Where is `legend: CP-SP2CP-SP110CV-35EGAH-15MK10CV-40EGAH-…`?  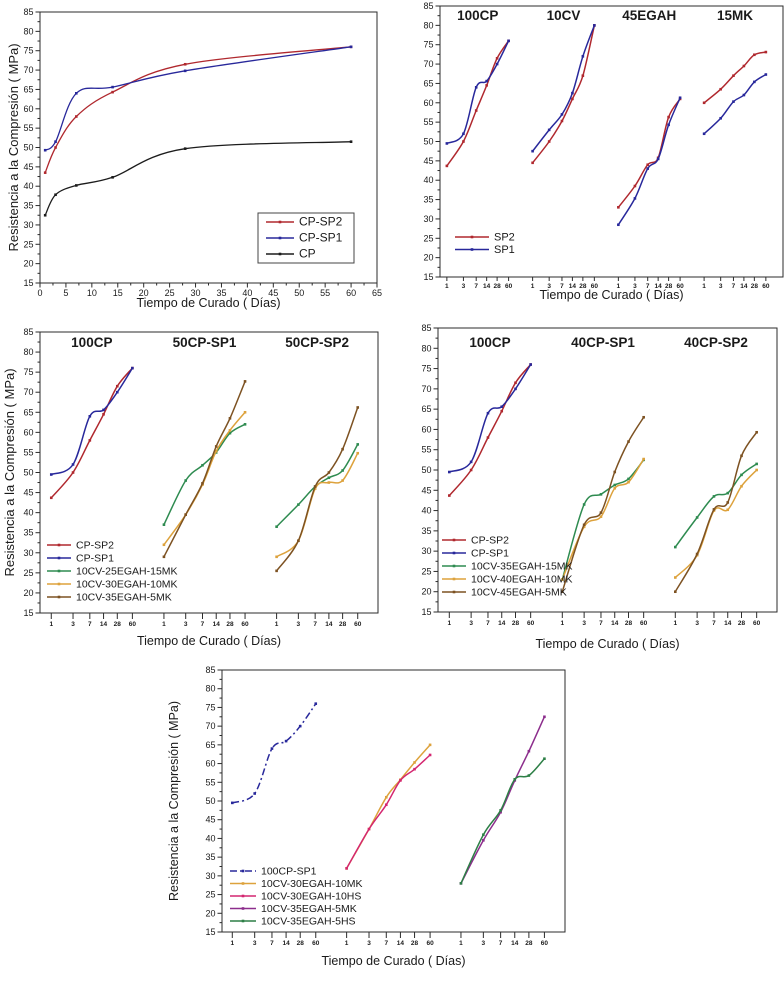
legend: CP-SP2CP-SP110CV-35EGAH-15MK10CV-40EGAH-… is located at coordinates (507, 567).